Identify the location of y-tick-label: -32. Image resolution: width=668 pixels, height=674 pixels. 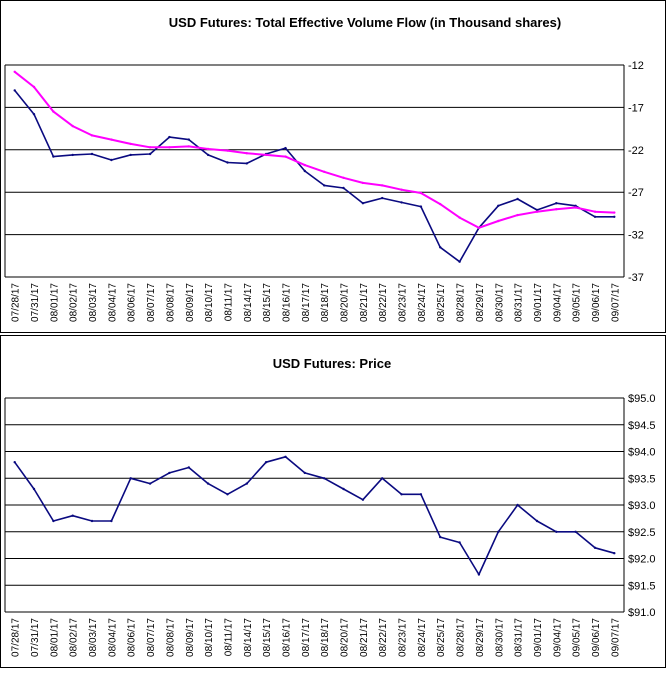
(636, 236).